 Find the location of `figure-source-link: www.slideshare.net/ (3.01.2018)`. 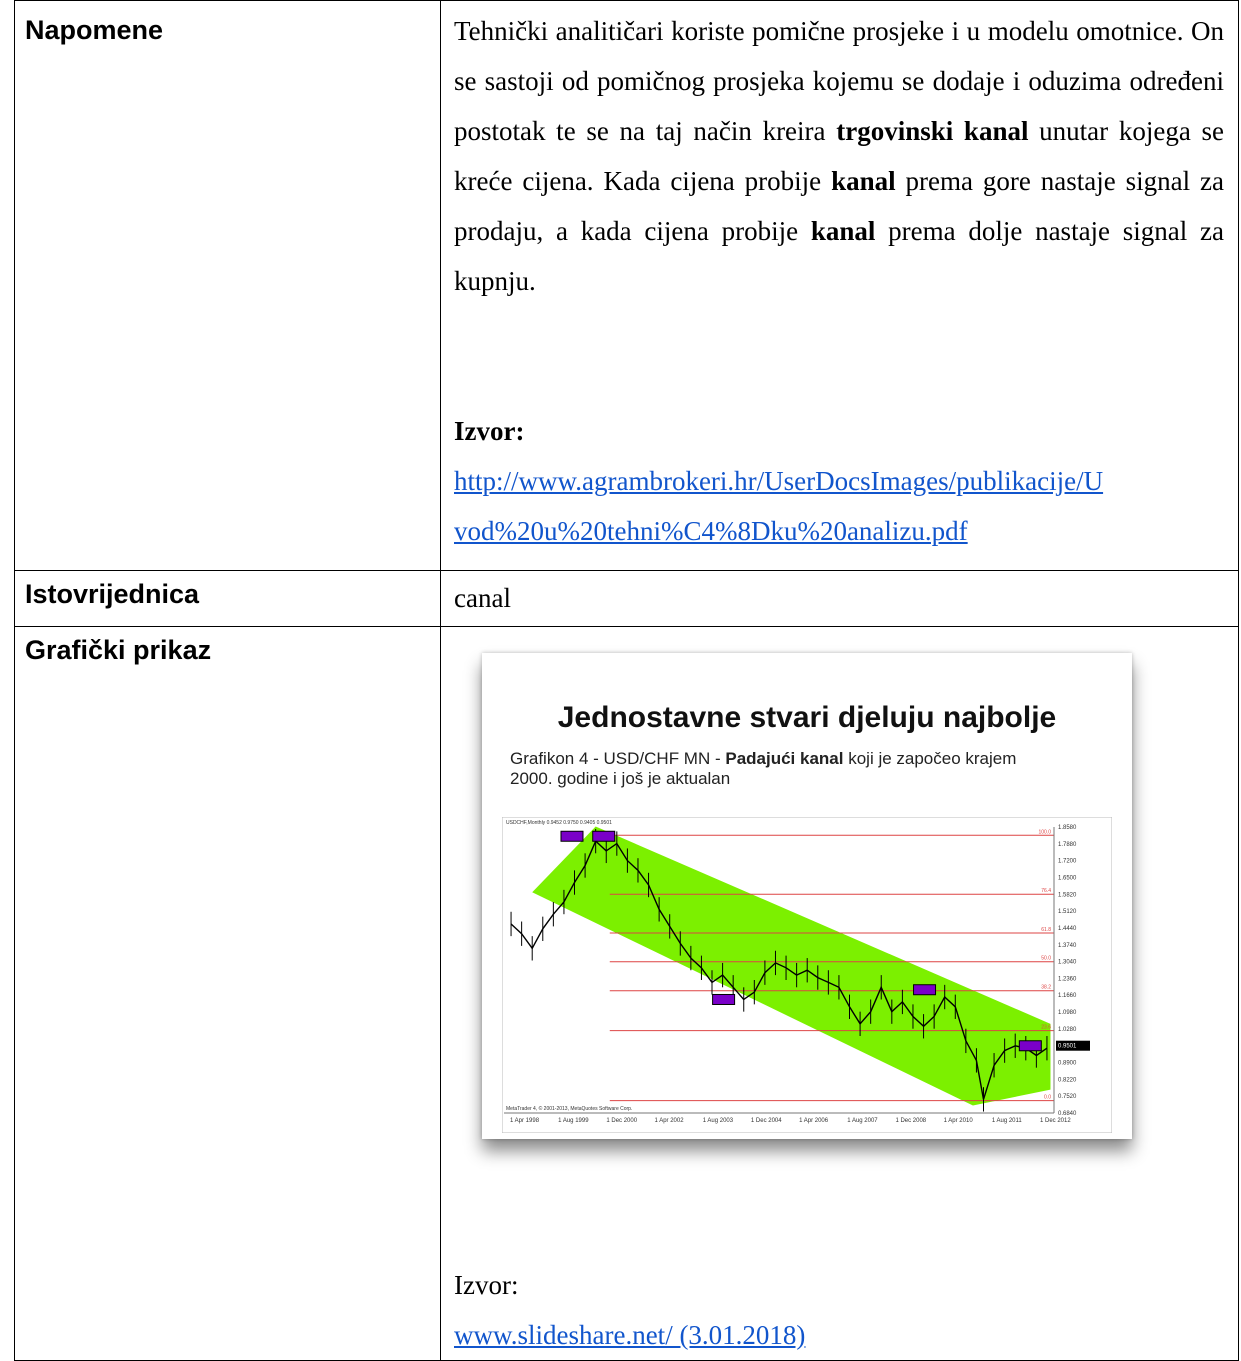

figure-source-link: www.slideshare.net/ (3.01.2018) is located at coordinates (630, 1335).